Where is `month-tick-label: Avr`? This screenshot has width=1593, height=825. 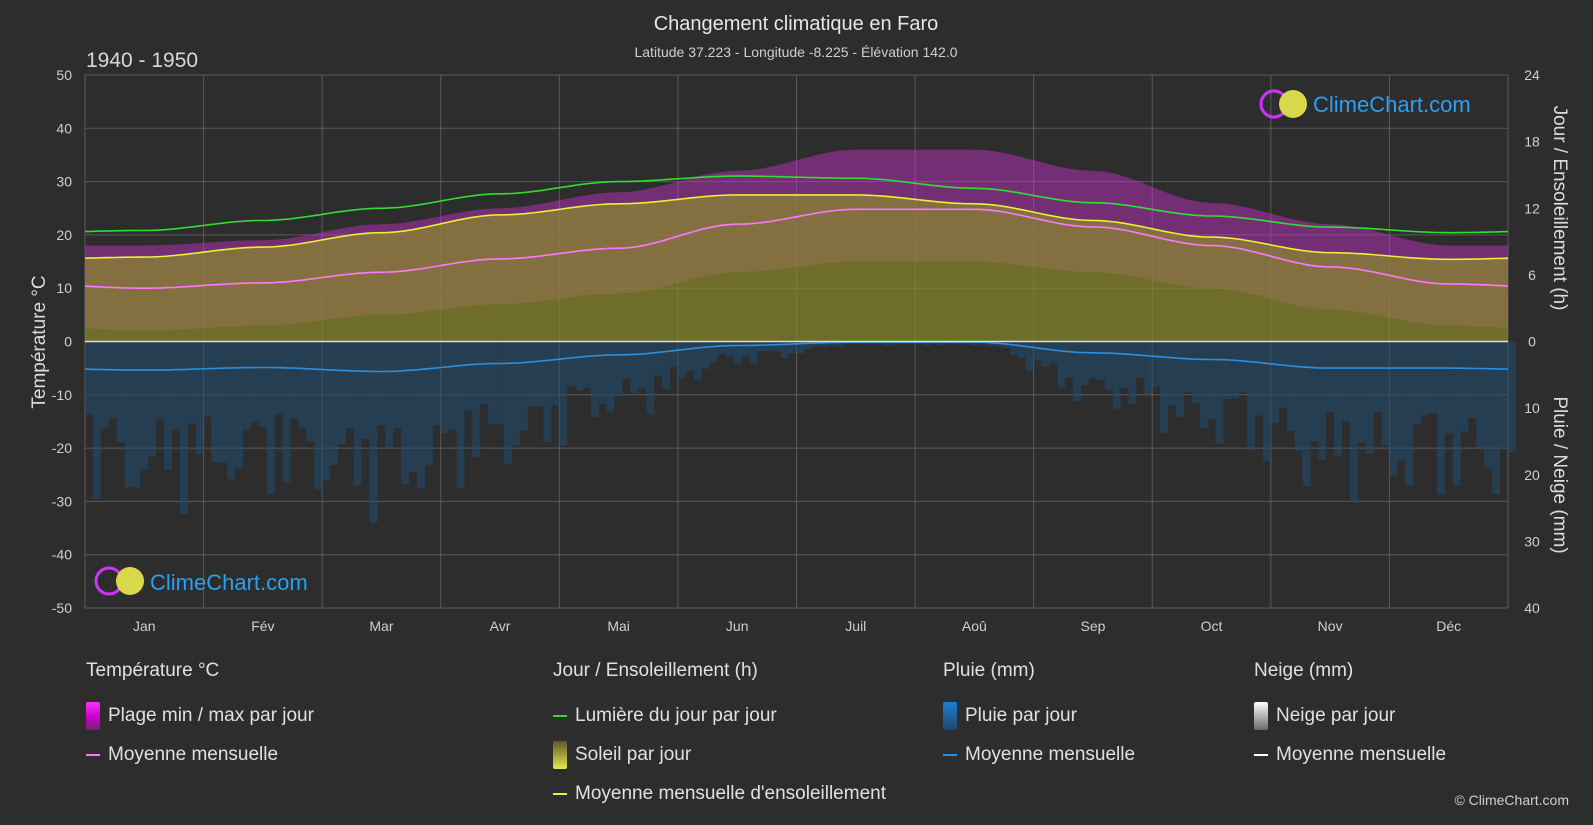 month-tick-label: Avr is located at coordinates (500, 626).